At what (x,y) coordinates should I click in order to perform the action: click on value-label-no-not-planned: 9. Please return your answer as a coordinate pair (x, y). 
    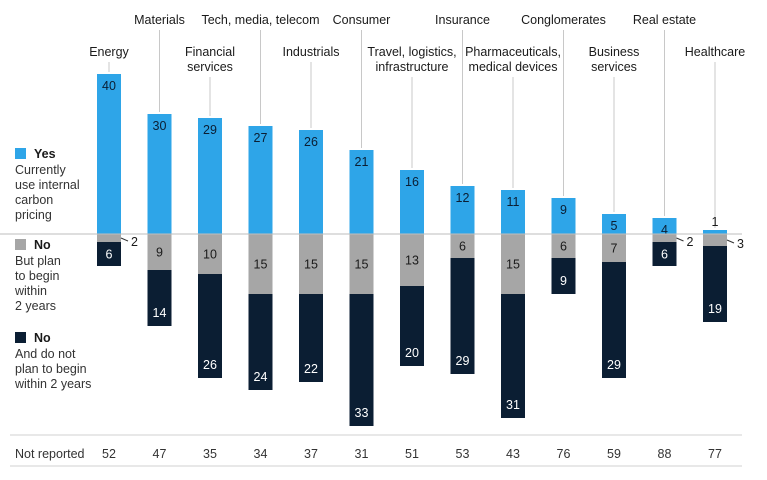
    Looking at the image, I should click on (563, 281).